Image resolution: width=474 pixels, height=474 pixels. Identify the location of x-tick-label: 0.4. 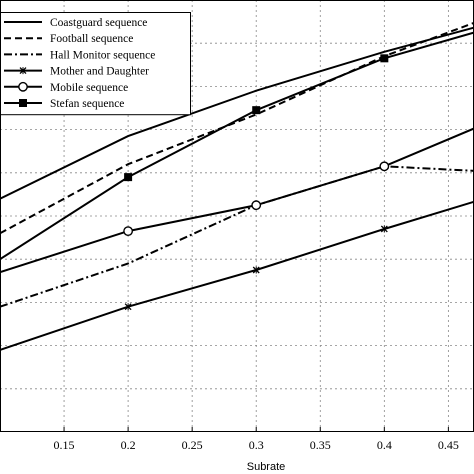
(384, 445).